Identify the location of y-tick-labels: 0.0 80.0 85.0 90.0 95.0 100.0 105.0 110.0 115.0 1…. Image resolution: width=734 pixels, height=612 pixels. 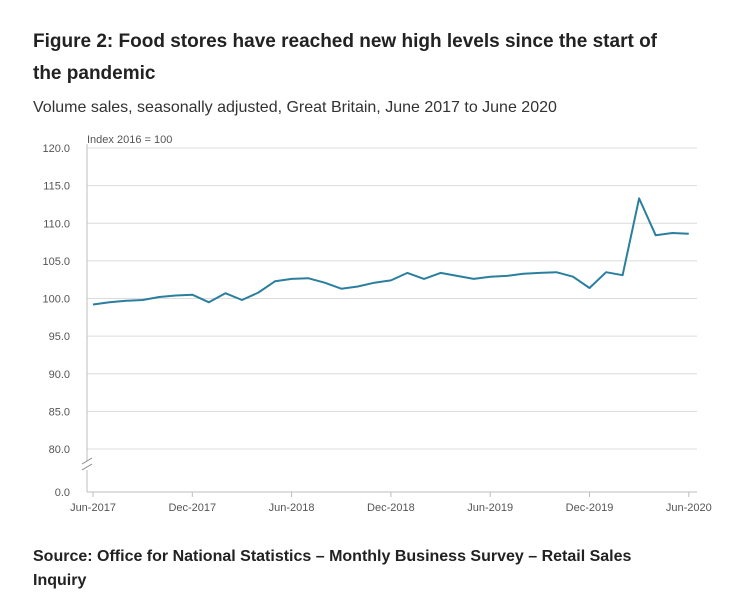
(56, 321).